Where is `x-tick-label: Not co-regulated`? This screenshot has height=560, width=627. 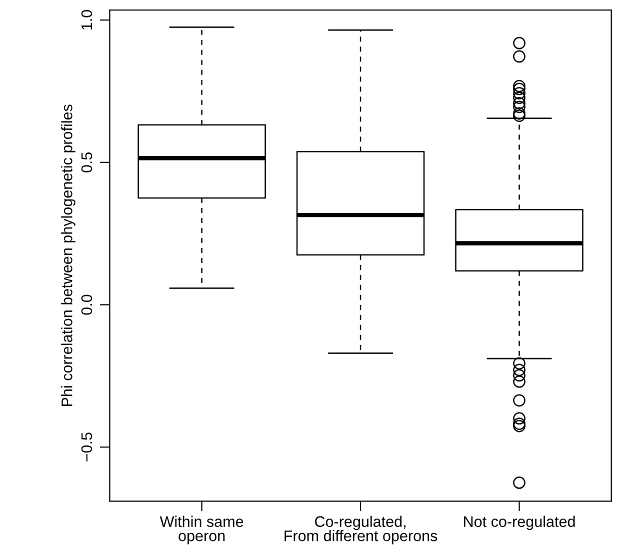 x-tick-label: Not co-regulated is located at coordinates (519, 523).